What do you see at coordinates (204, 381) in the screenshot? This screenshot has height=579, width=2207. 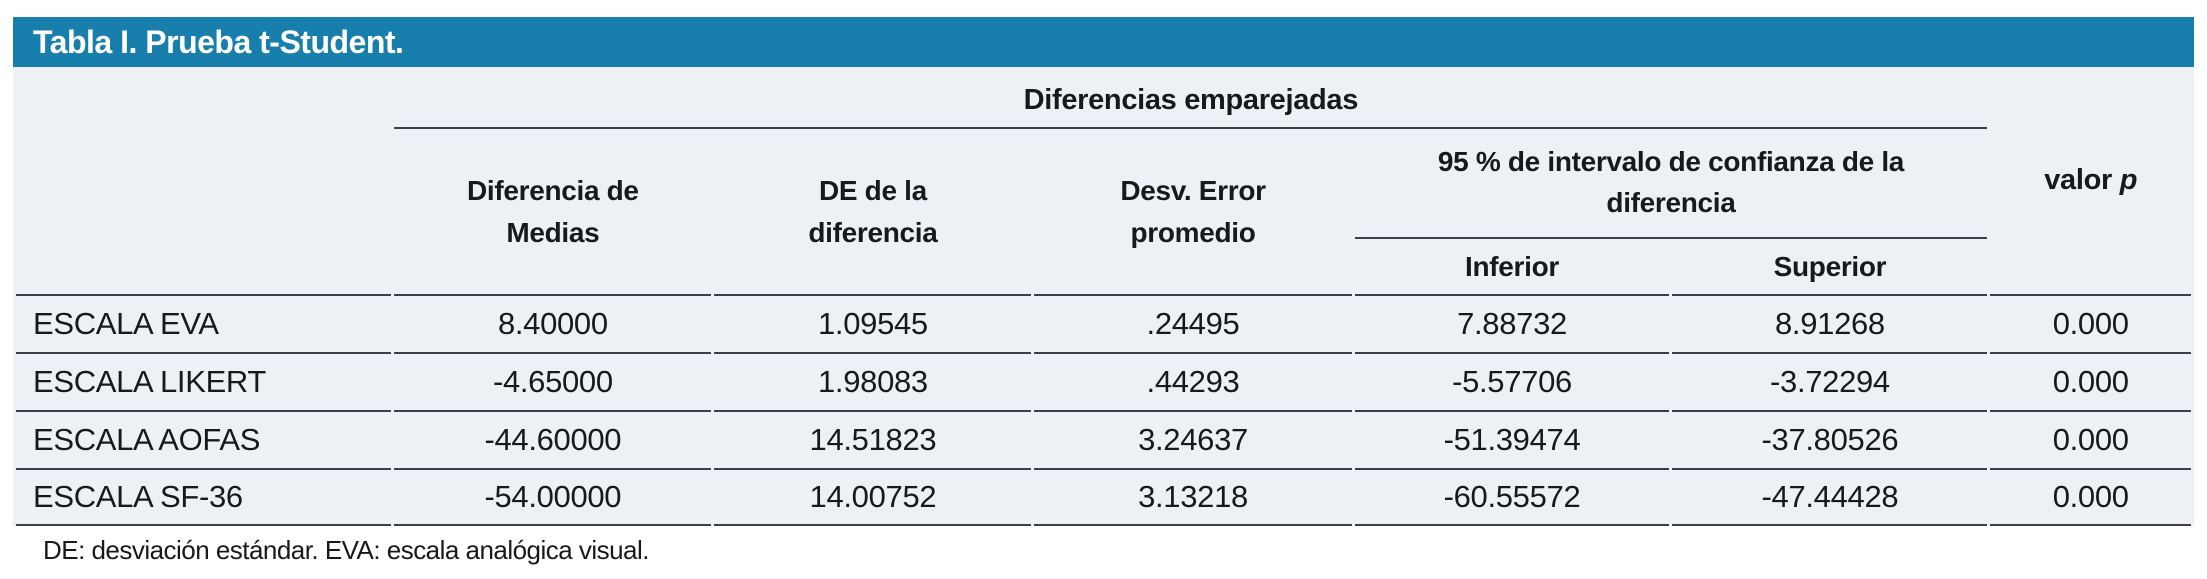 I see `row-label: ESCALA LIKERT` at bounding box center [204, 381].